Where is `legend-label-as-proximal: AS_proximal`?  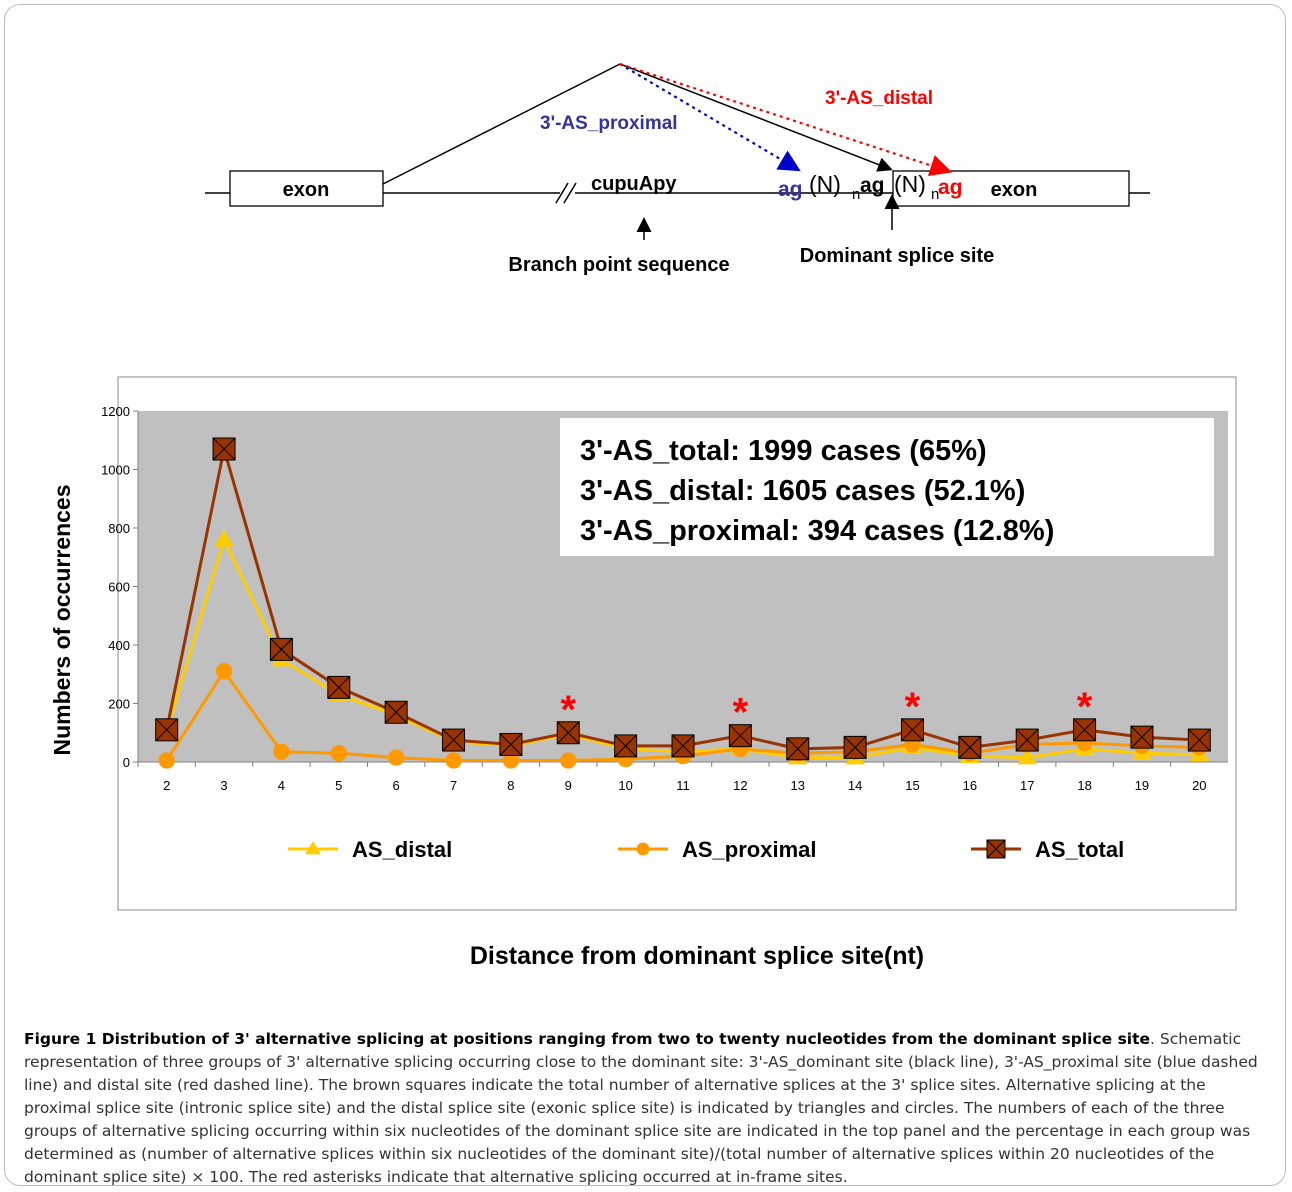
legend-label-as-proximal: AS_proximal is located at coordinates (749, 849).